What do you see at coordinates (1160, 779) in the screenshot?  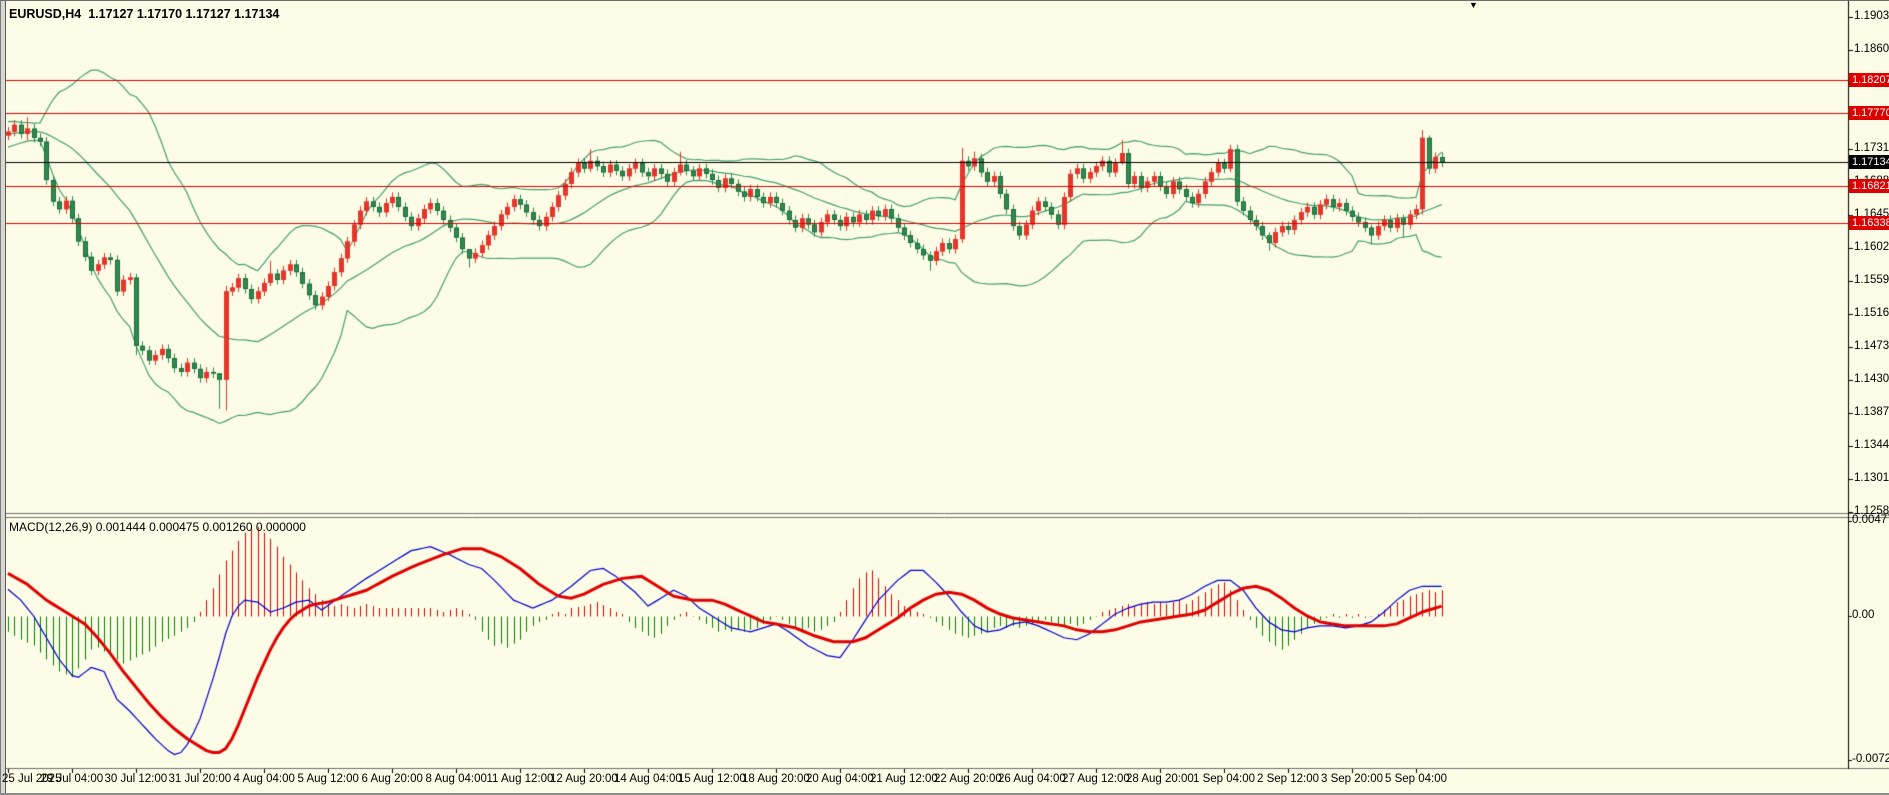 I see `time-axis-label: 28 Aug 20:00` at bounding box center [1160, 779].